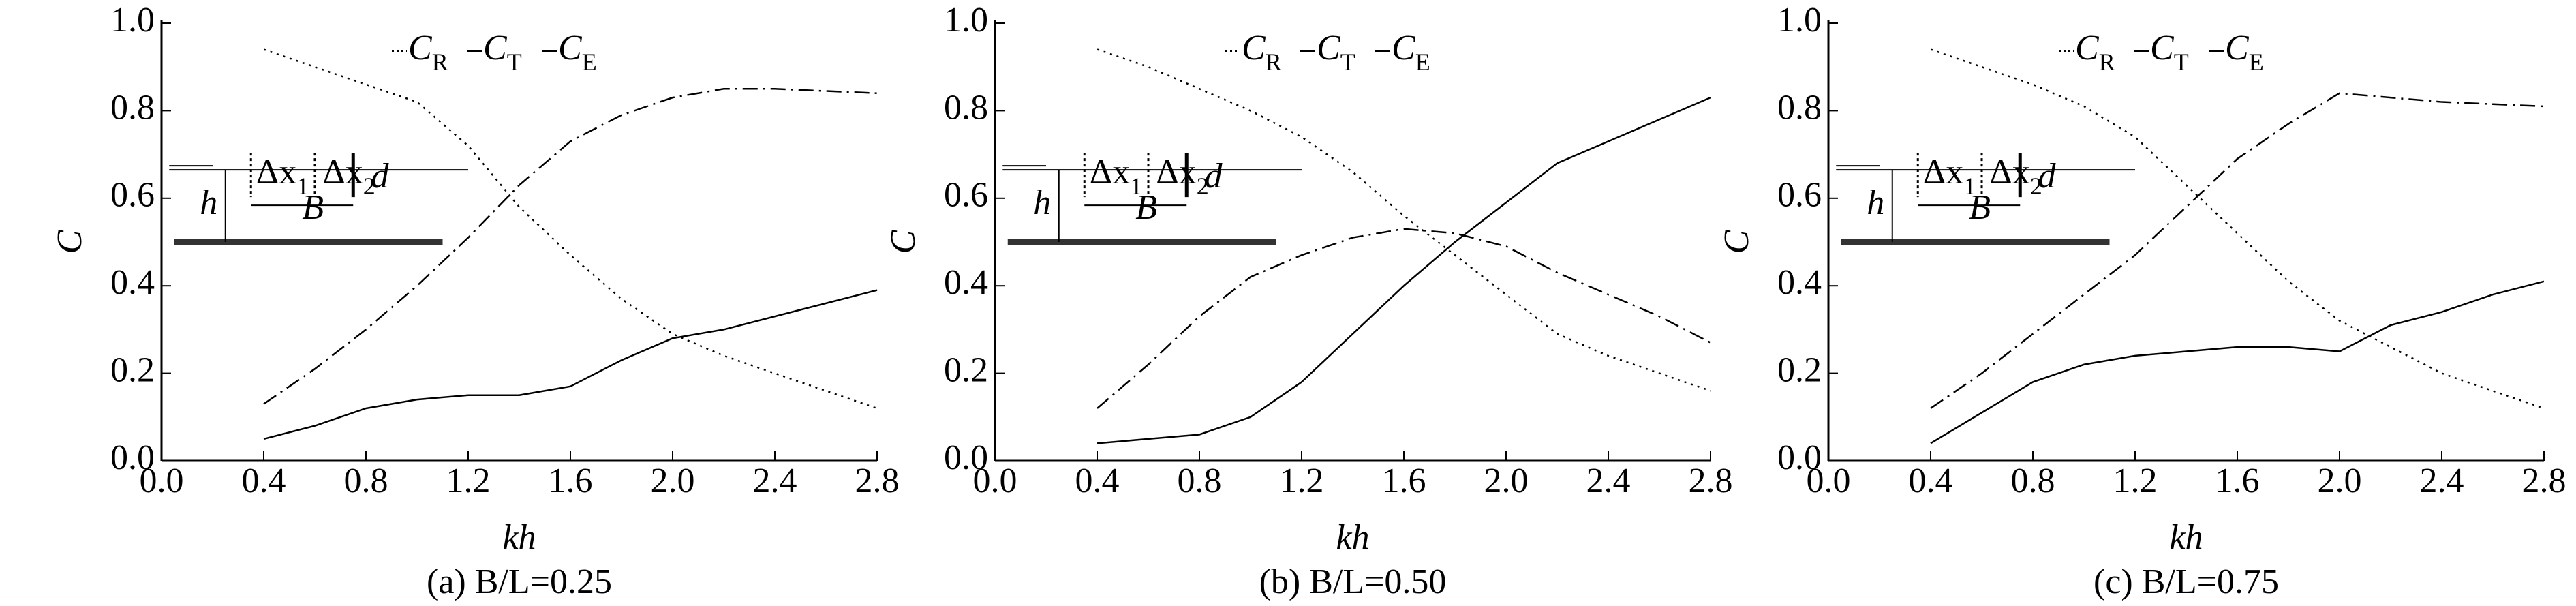 This screenshot has height=606, width=2576. What do you see at coordinates (519, 581) in the screenshot?
I see `caption: (a) B/L=0.25` at bounding box center [519, 581].